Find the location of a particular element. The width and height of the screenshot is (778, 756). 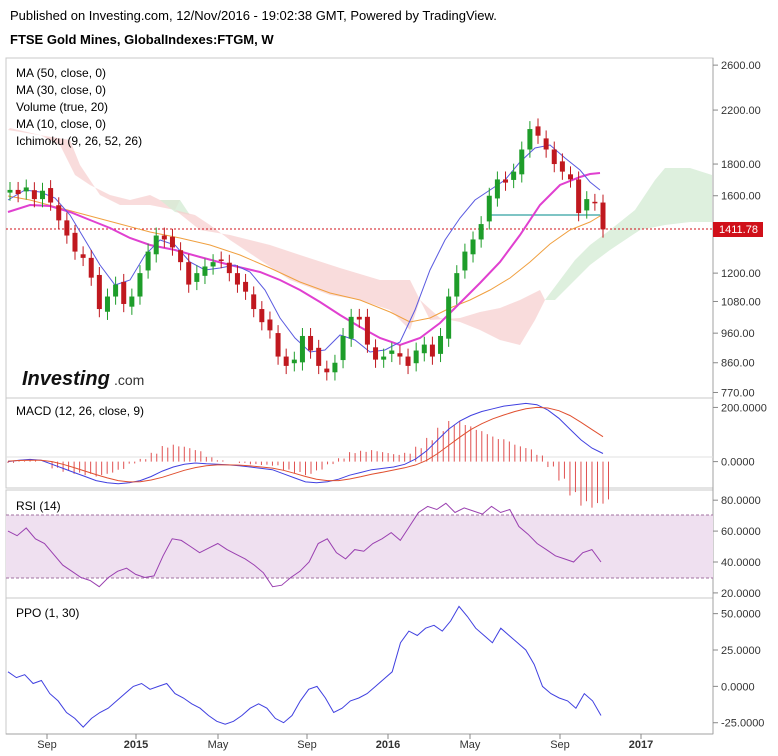

price-tick-label: 860.00 is located at coordinates (738, 364).